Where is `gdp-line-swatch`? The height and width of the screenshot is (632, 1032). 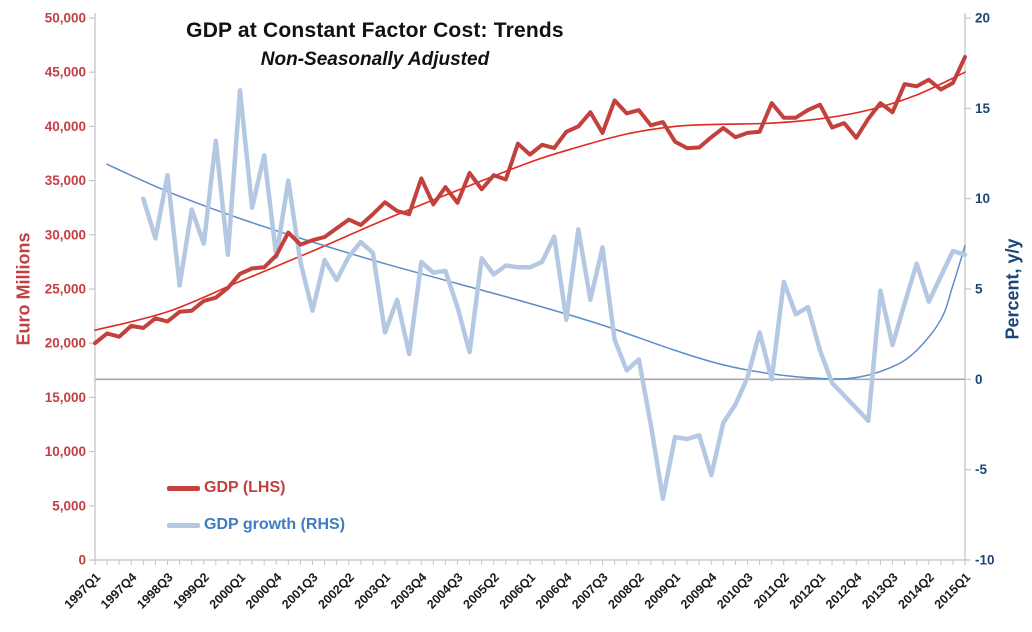
gdp-line-swatch is located at coordinates (183, 488).